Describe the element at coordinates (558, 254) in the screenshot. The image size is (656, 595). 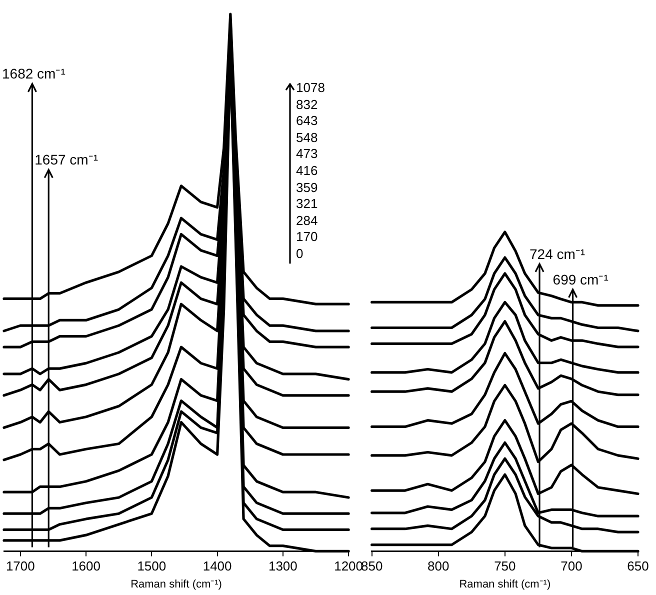
I see `ref-line-label: 724 cm⁻¹` at that location.